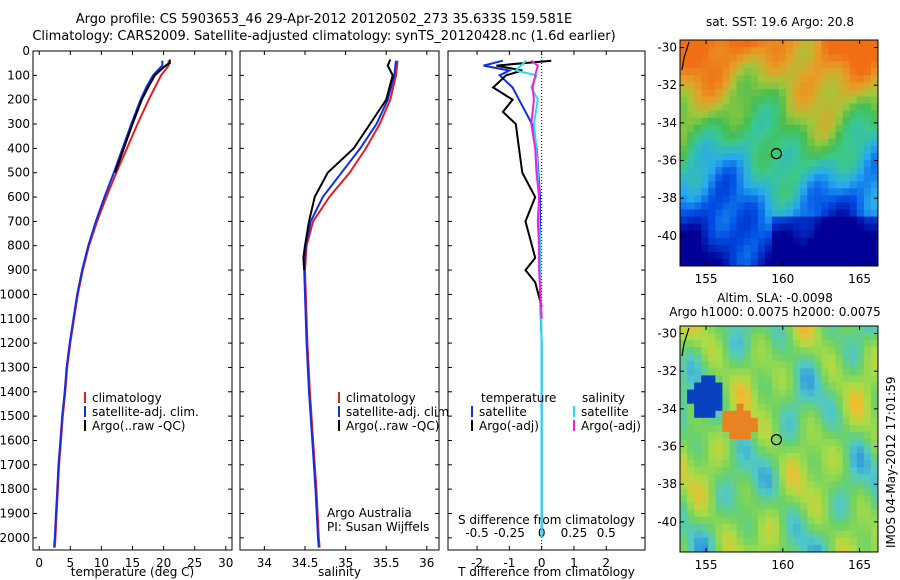 The image size is (900, 580). I want to click on map-image, so click(779, 153).